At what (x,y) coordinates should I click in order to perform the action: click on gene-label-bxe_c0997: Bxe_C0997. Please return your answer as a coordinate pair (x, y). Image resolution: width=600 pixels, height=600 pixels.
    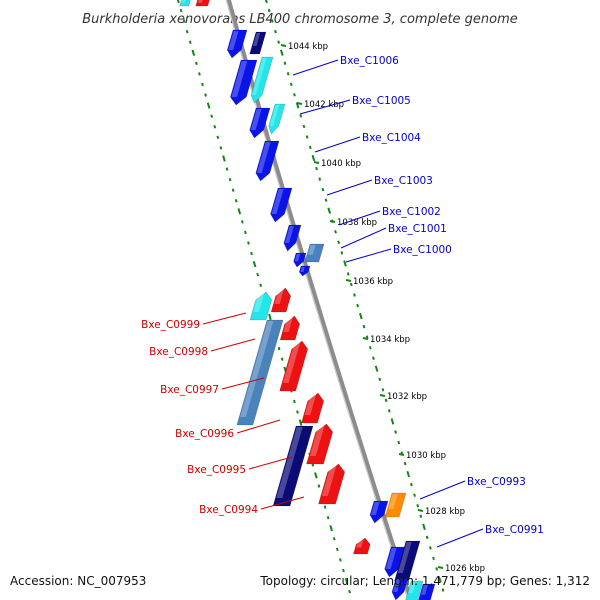
    Looking at the image, I should click on (212, 386).